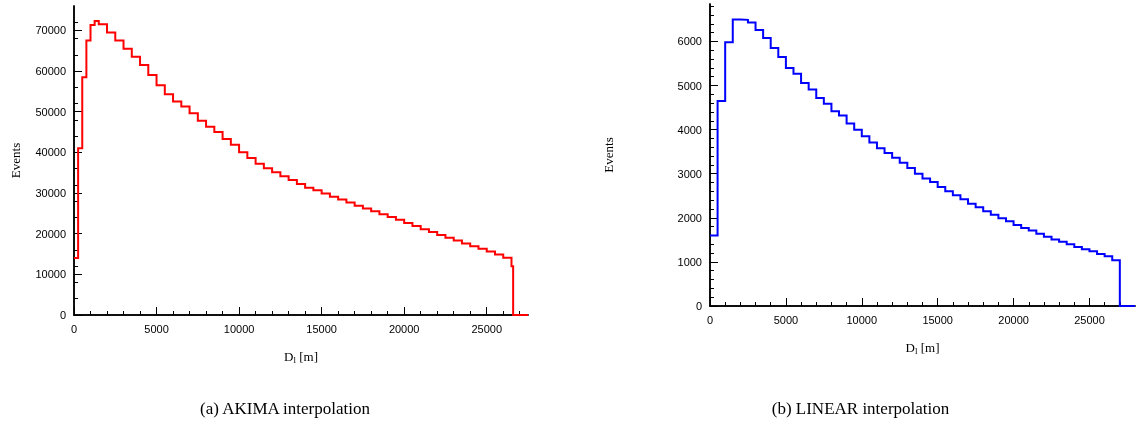 Image resolution: width=1141 pixels, height=430 pixels. Describe the element at coordinates (50, 193) in the screenshot. I see `y-tick-label: 30000` at that location.